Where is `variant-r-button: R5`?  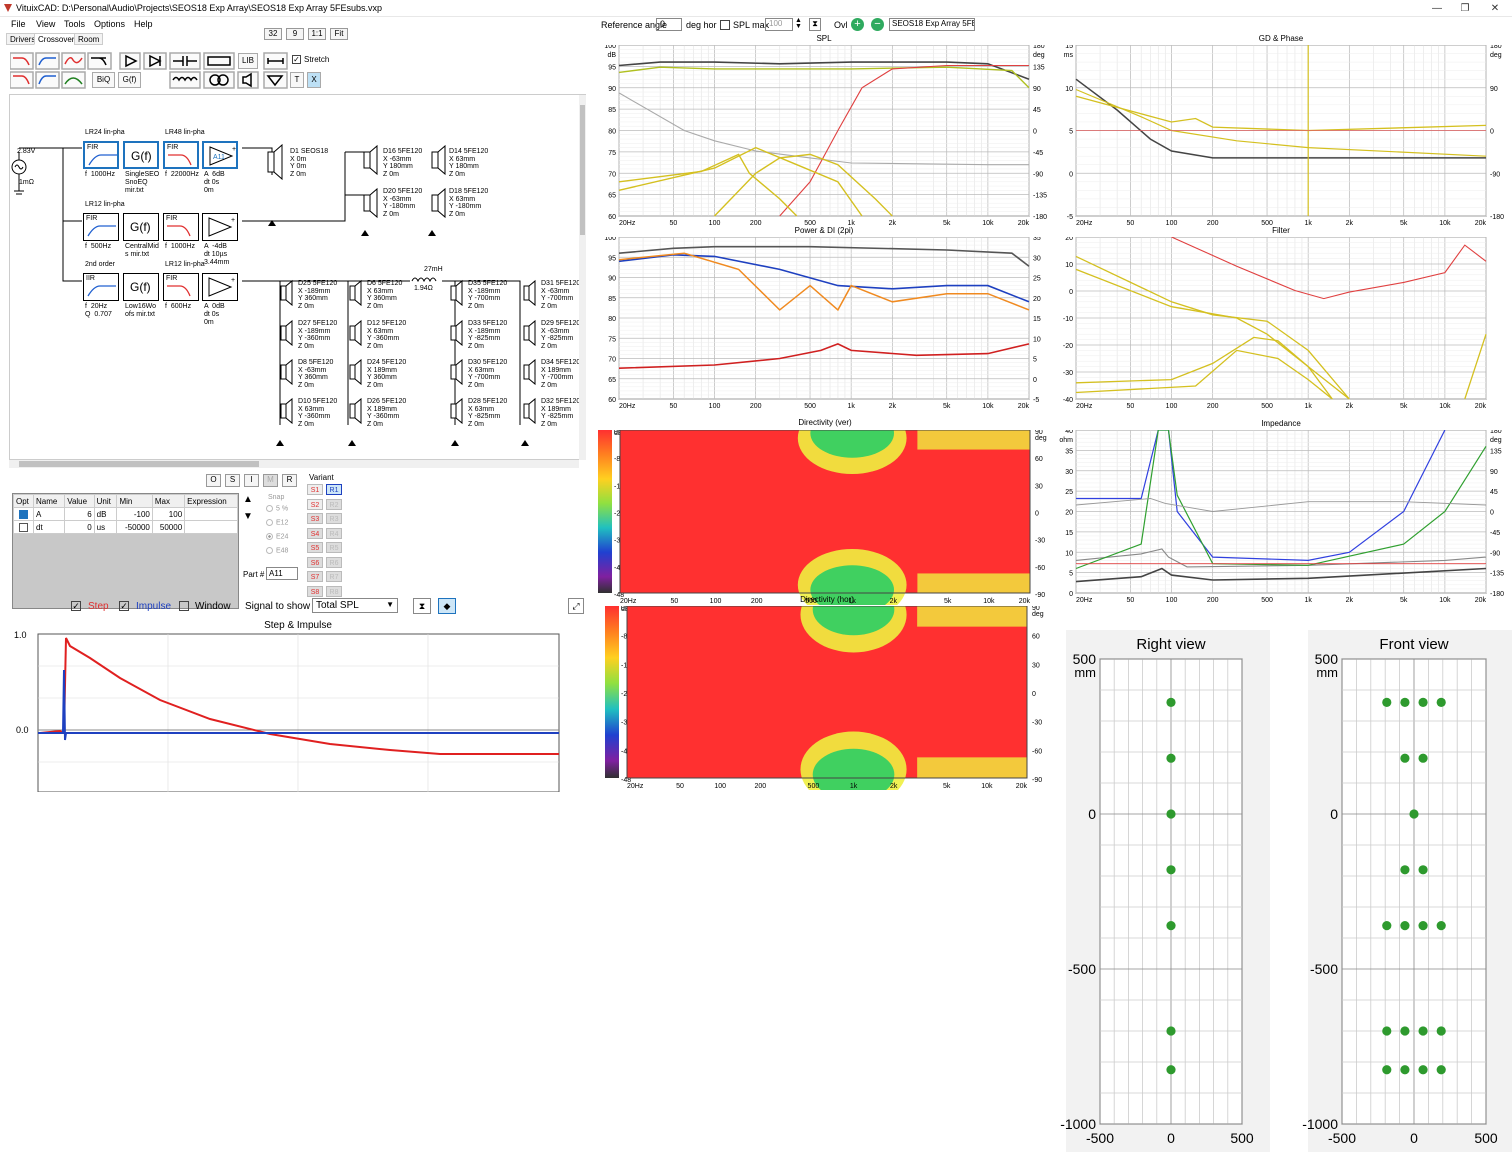 variant-r-button: R5 is located at coordinates (334, 547).